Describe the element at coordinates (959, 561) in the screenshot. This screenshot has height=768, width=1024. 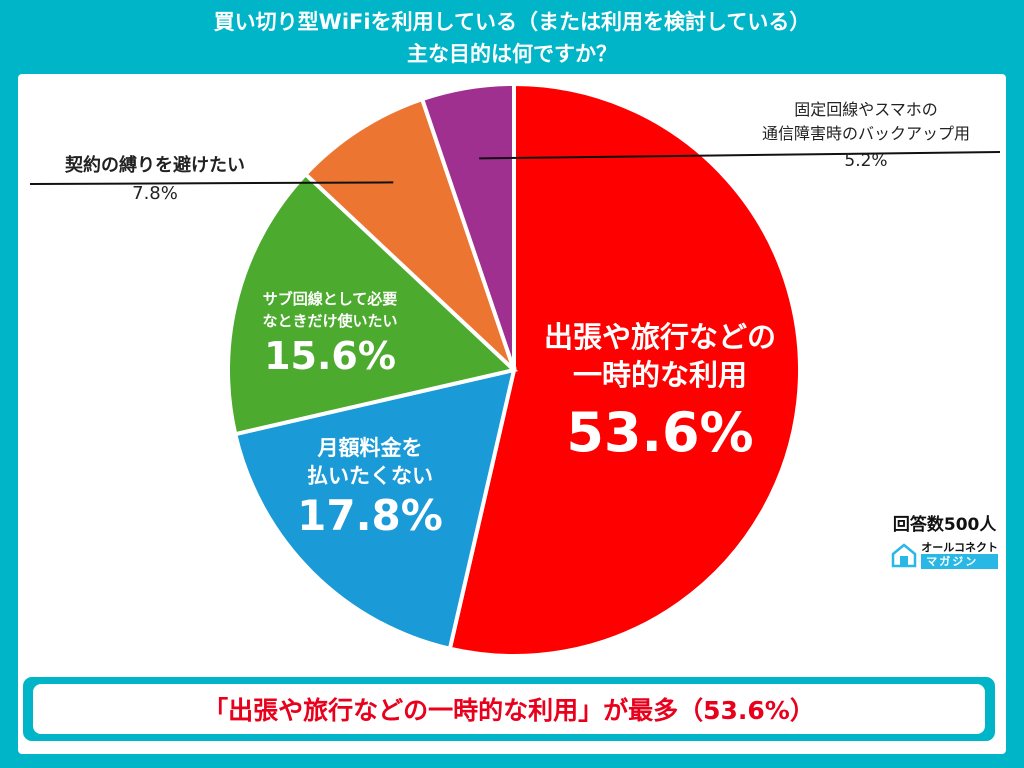
I see `brand-sub: マガジン` at that location.